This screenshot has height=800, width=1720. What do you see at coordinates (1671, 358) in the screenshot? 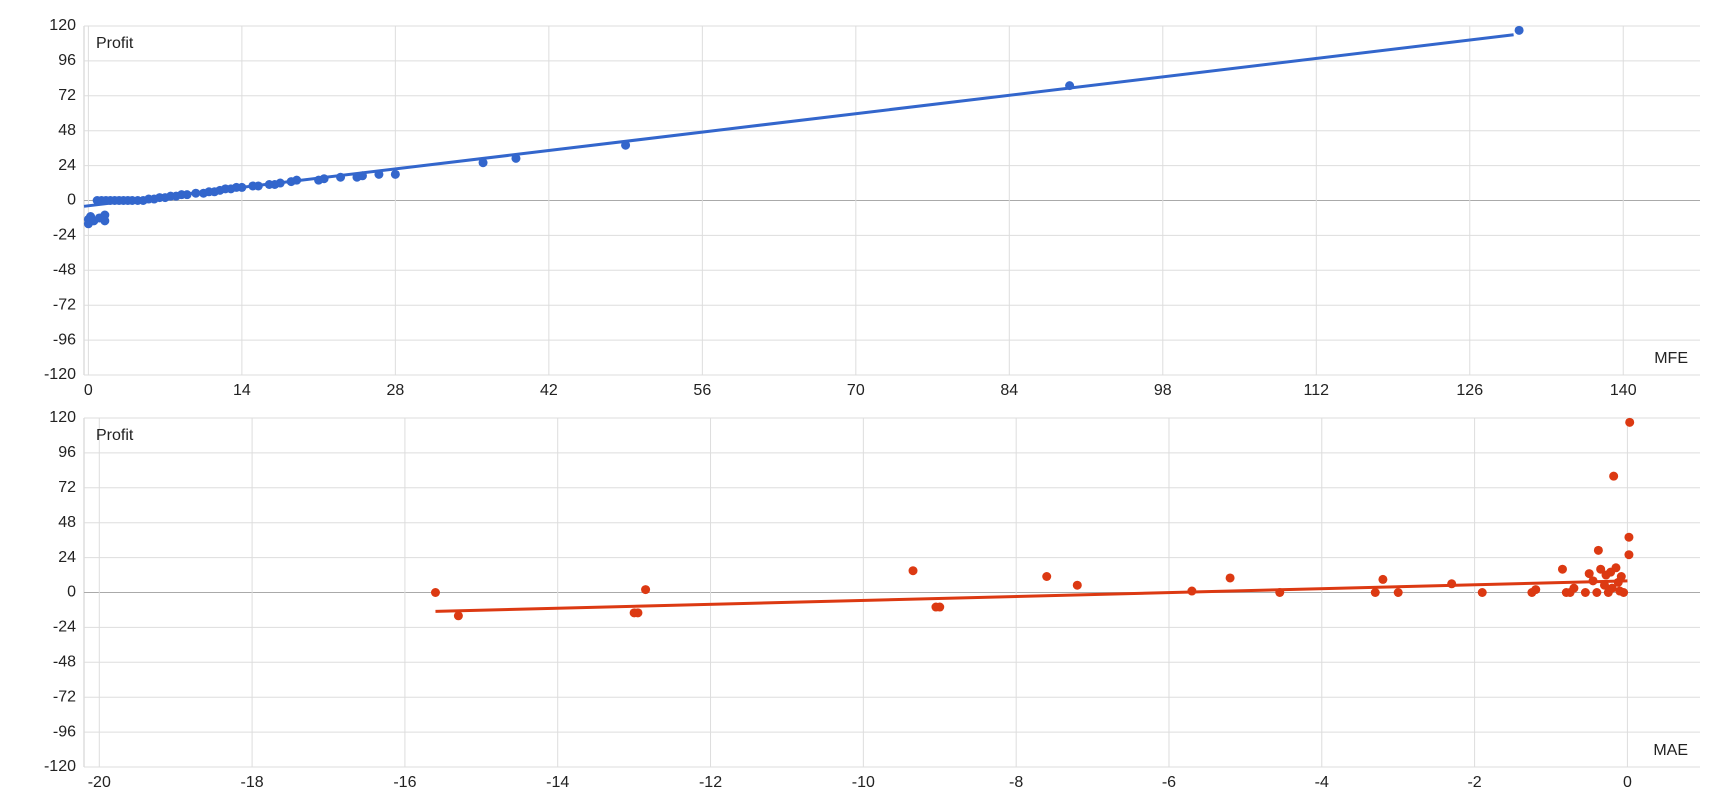
I see `x-axis-label: MFE` at bounding box center [1671, 358].